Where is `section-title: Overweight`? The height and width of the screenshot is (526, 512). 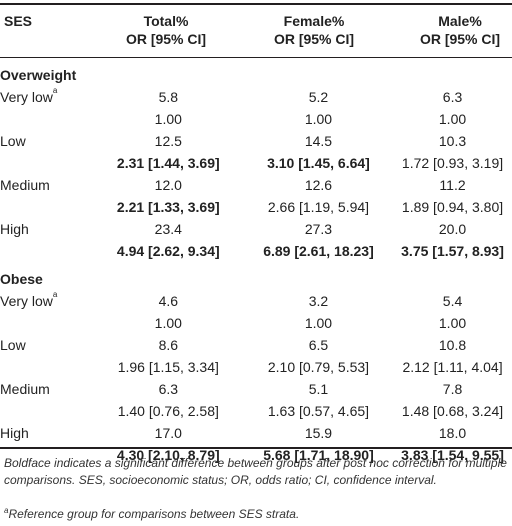
section-title: Overweight is located at coordinates (38, 75).